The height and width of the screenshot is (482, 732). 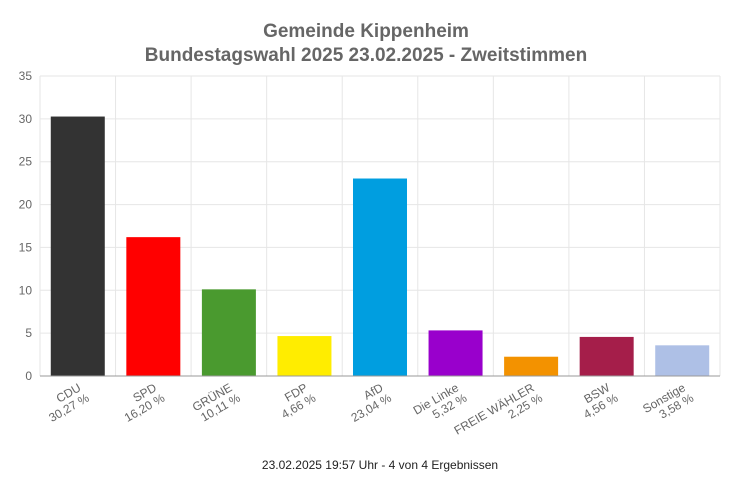 What do you see at coordinates (26, 226) in the screenshot?
I see `y-axis-ticks: 0 5 10 15 20 25 30 35` at bounding box center [26, 226].